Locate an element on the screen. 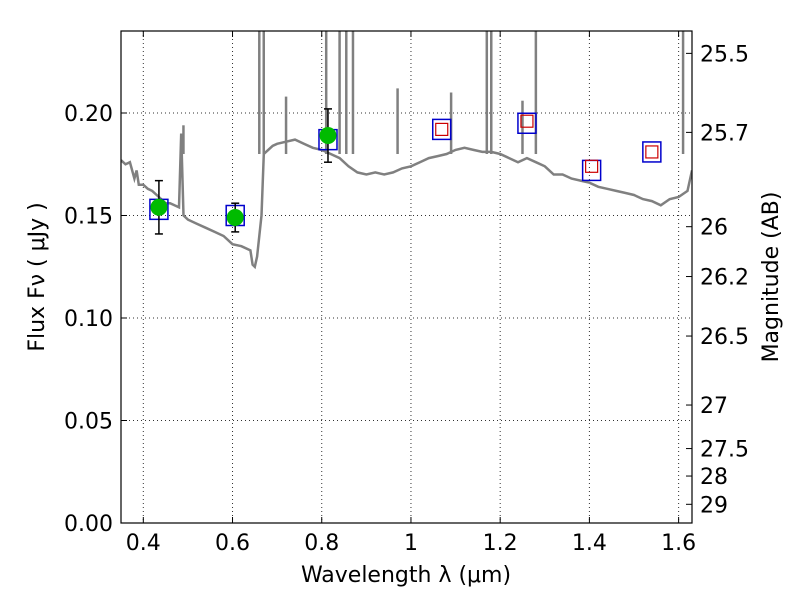 The width and height of the screenshot is (800, 600). x-tick-label: 1.6 is located at coordinates (678, 543).